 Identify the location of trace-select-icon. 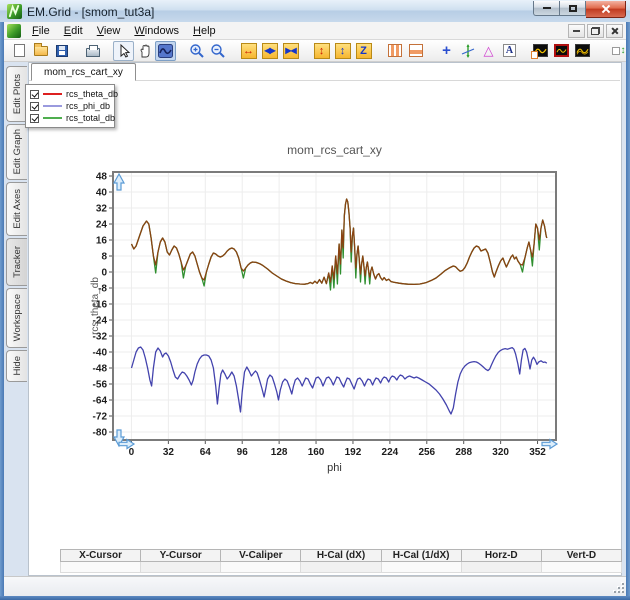
(165, 50).